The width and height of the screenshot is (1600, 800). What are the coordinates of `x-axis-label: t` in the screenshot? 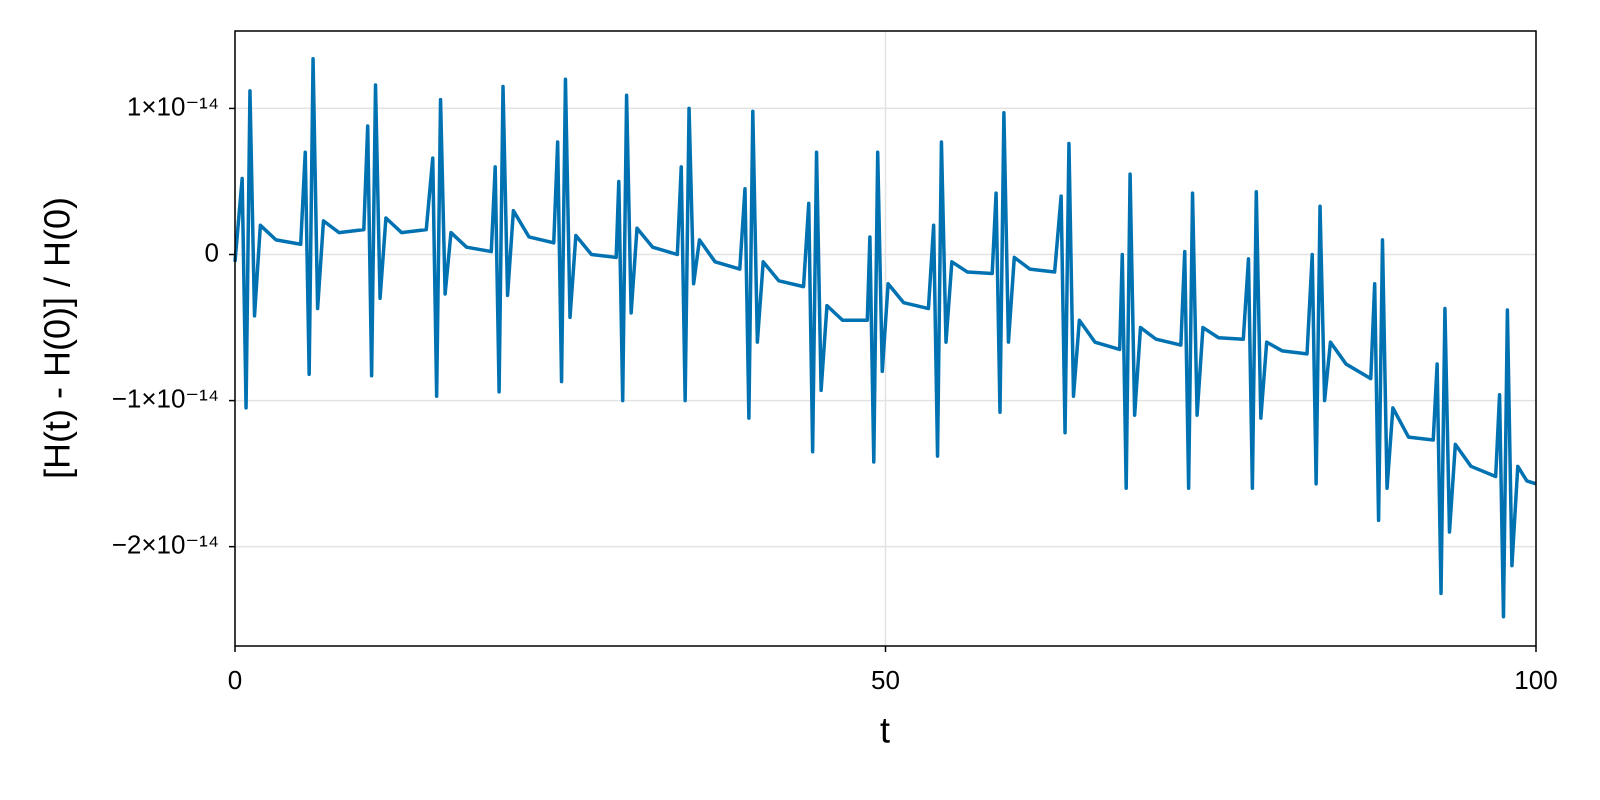 It's located at (885, 730).